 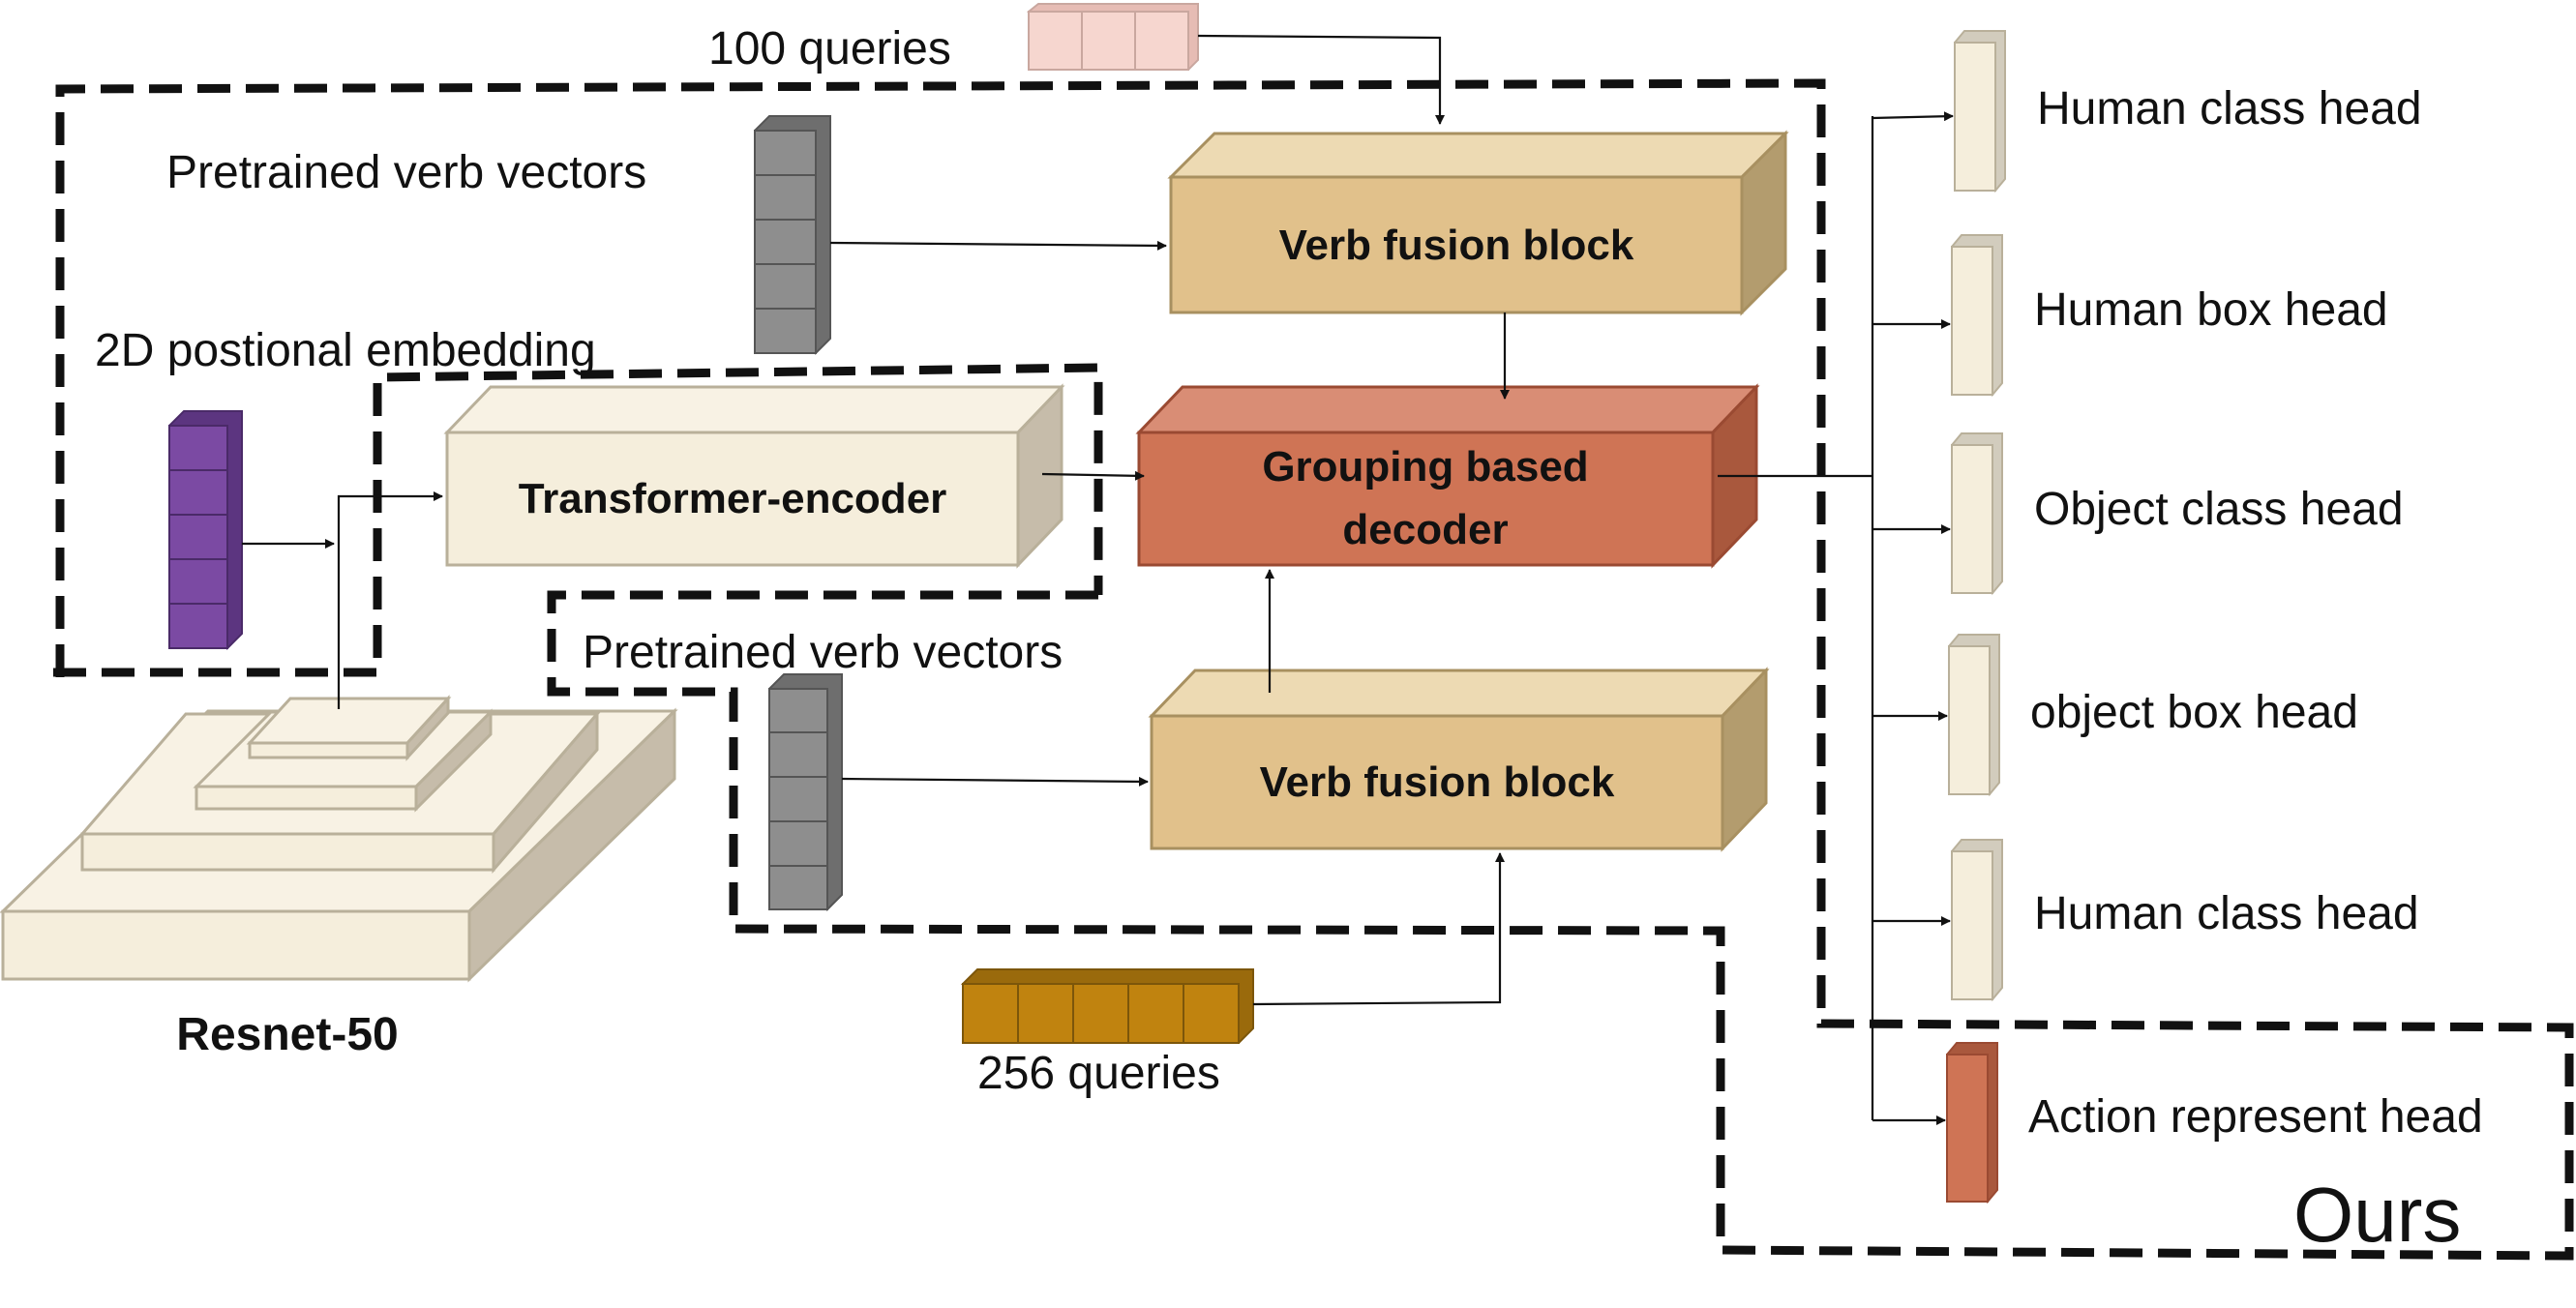 I want to click on pos-embedding-label: 2D postional embedding, so click(x=345, y=350).